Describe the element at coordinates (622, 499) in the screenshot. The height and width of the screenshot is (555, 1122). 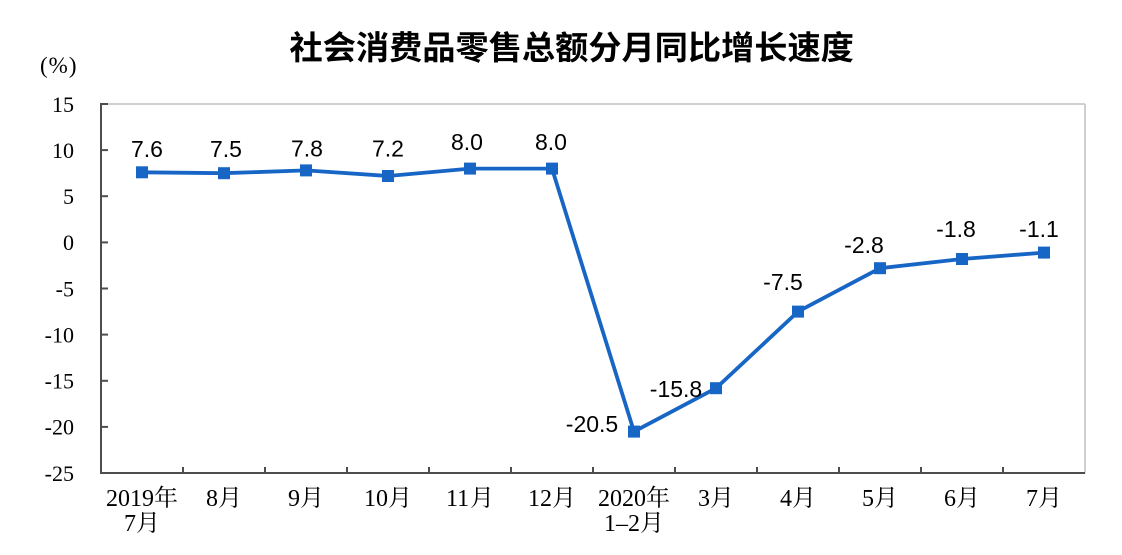
I see `svg-text: 2020` at that location.